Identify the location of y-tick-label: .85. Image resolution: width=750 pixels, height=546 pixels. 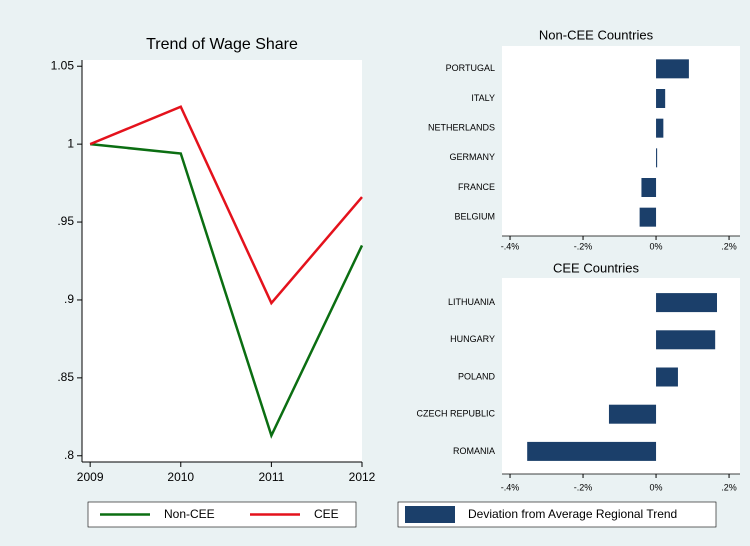
(65, 377).